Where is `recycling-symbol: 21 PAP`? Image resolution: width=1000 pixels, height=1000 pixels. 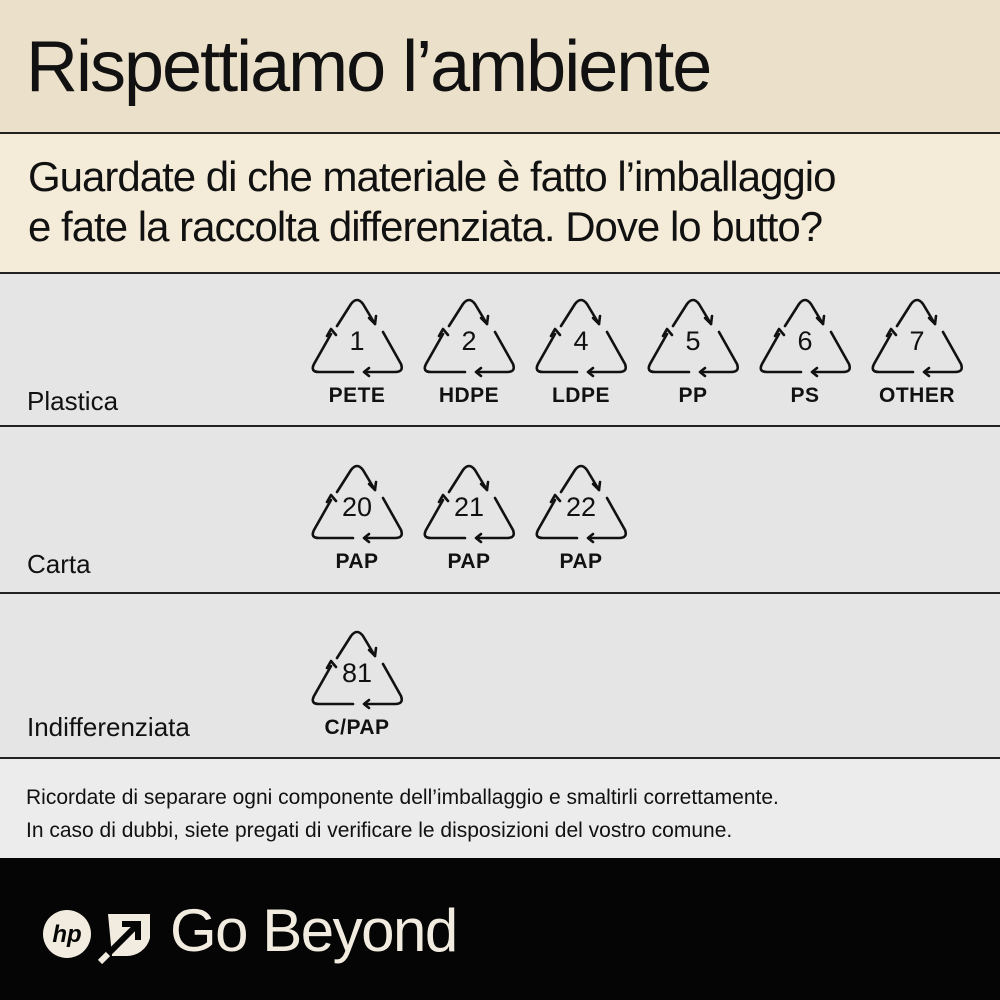 recycling-symbol: 21 PAP is located at coordinates (469, 518).